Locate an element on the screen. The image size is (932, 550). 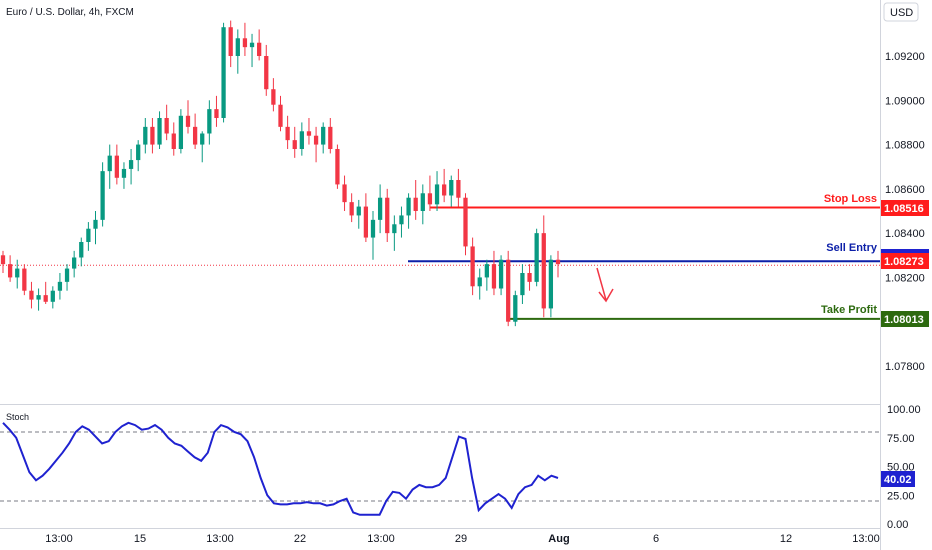
currency-button is located at coordinates (901, 12).